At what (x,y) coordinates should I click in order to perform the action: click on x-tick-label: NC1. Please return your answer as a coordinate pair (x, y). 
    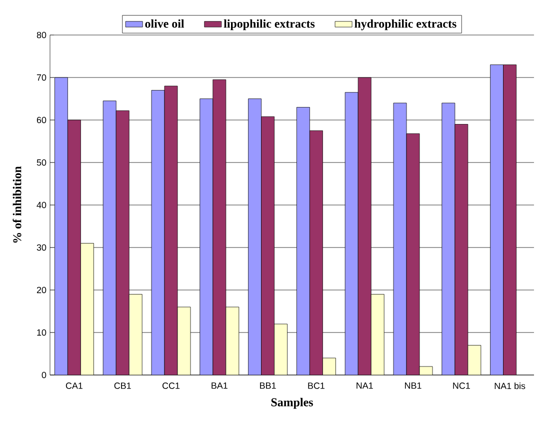
    Looking at the image, I should click on (461, 385).